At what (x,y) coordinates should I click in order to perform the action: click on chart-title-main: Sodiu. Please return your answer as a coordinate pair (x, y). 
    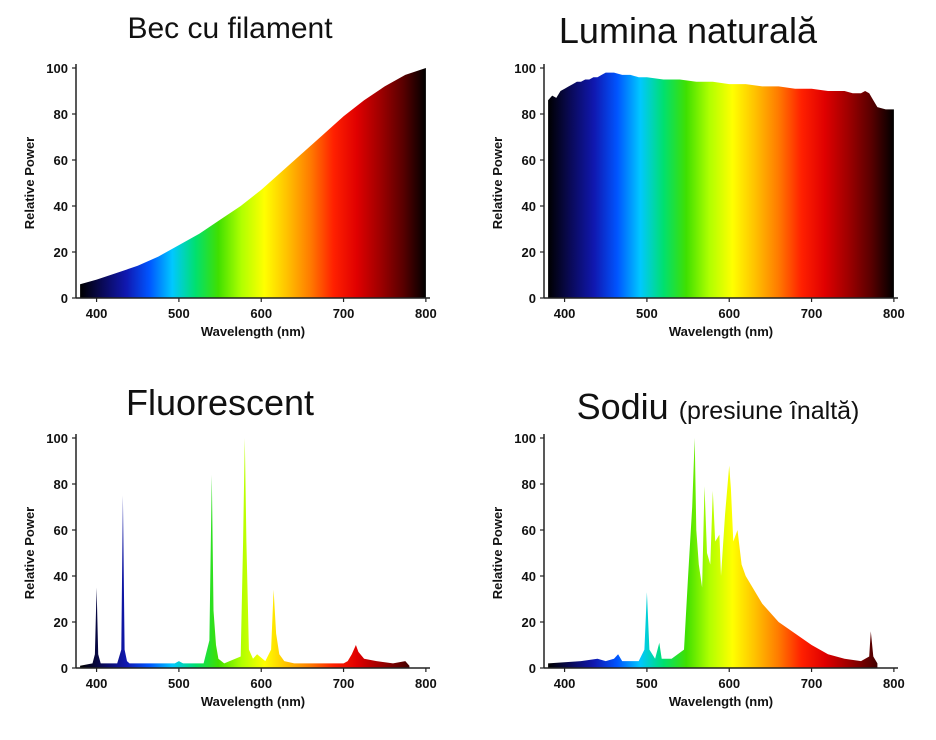
    Looking at the image, I should click on (622, 406).